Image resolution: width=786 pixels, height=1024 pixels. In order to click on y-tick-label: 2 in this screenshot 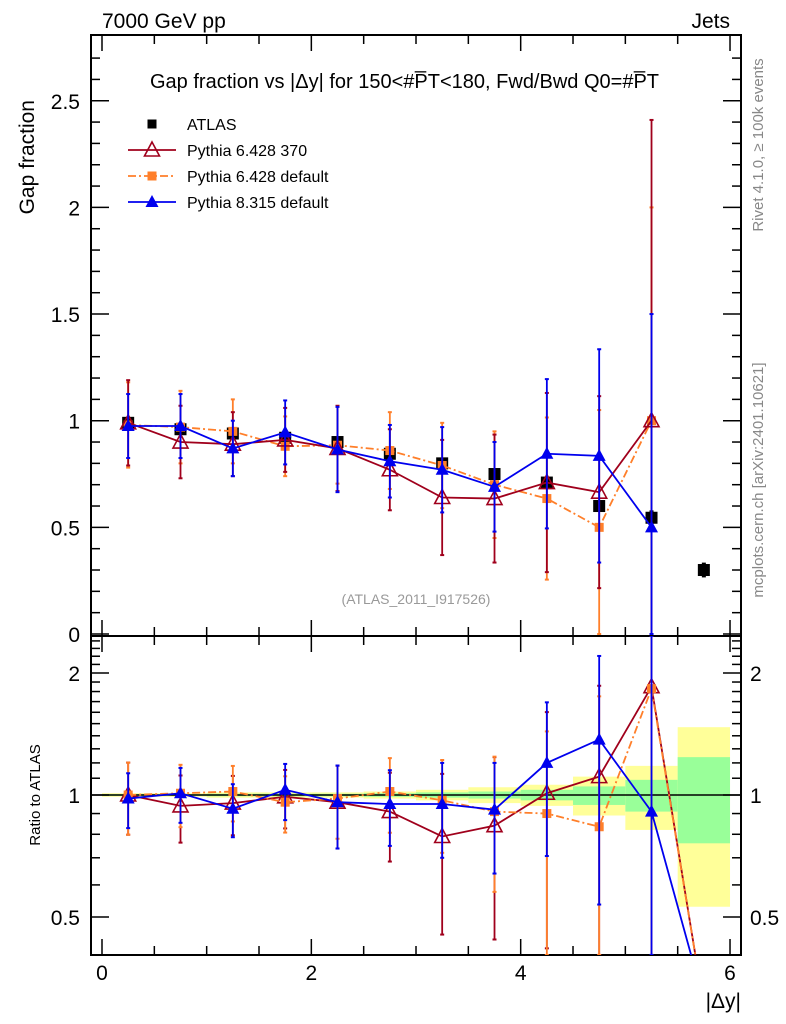, I will do `click(74, 208)`.